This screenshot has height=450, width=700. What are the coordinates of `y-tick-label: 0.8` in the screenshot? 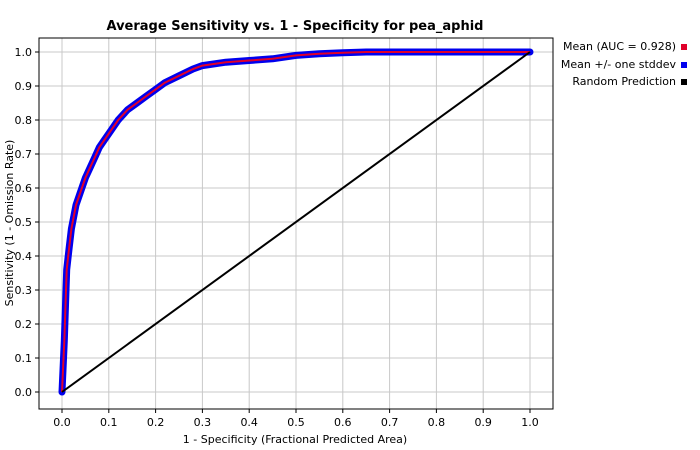 It's located at (24, 120).